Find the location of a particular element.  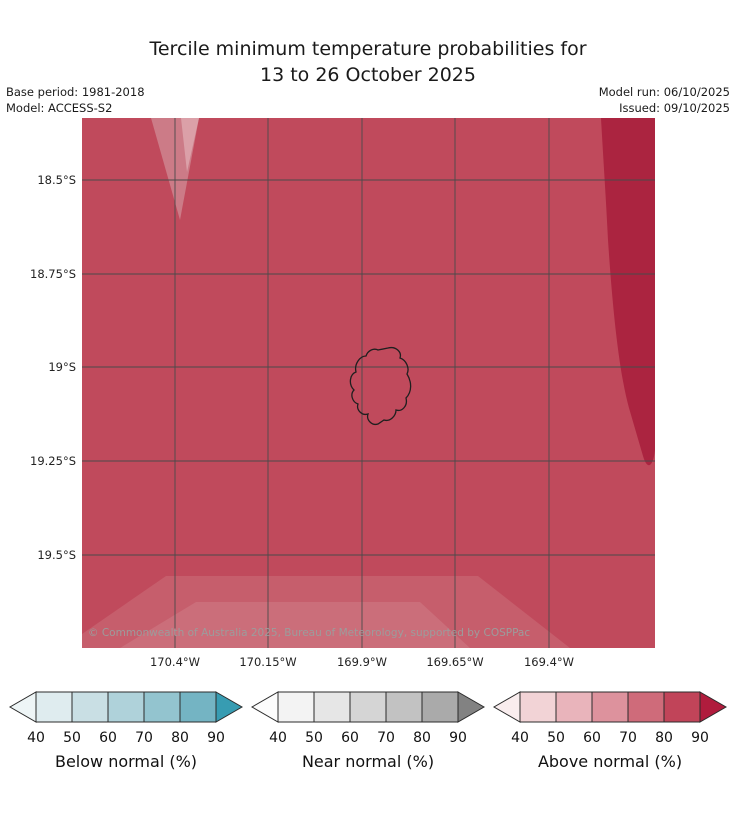

x-tick-label: 169.9°W is located at coordinates (362, 662).